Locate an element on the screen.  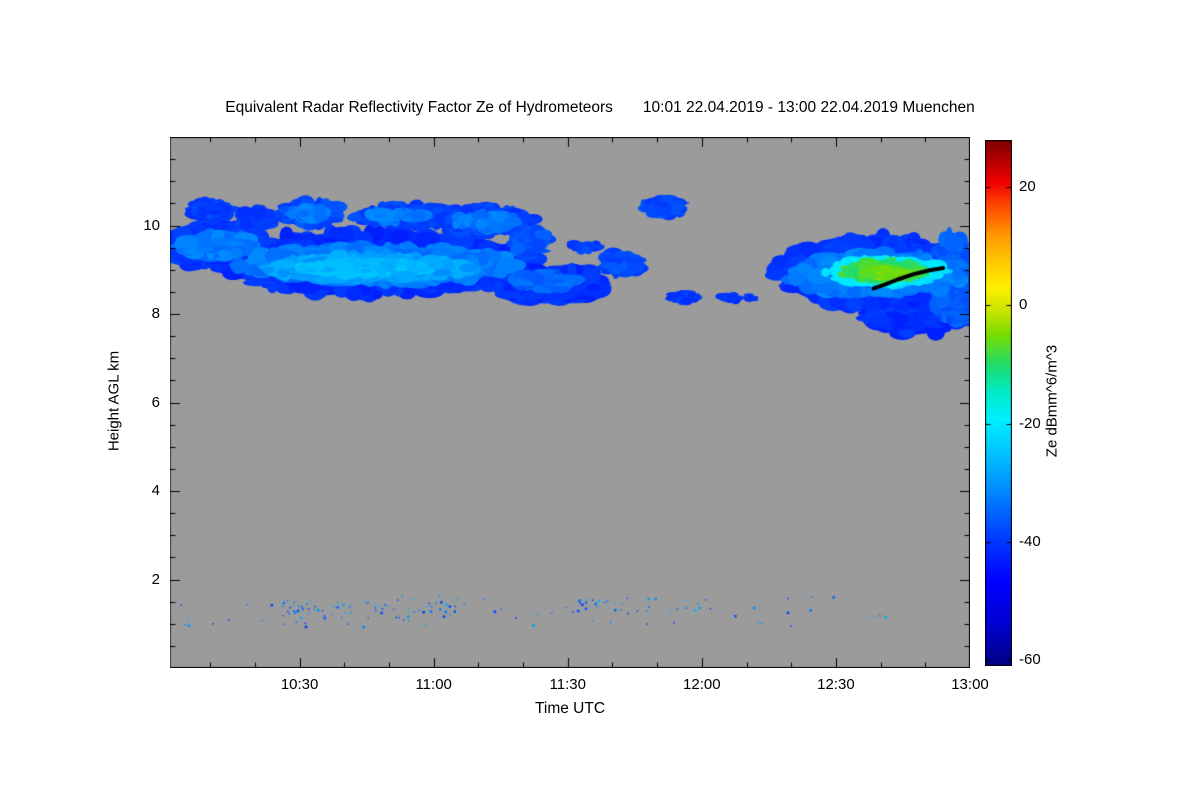
x-tick-label: 12:30 is located at coordinates (836, 684).